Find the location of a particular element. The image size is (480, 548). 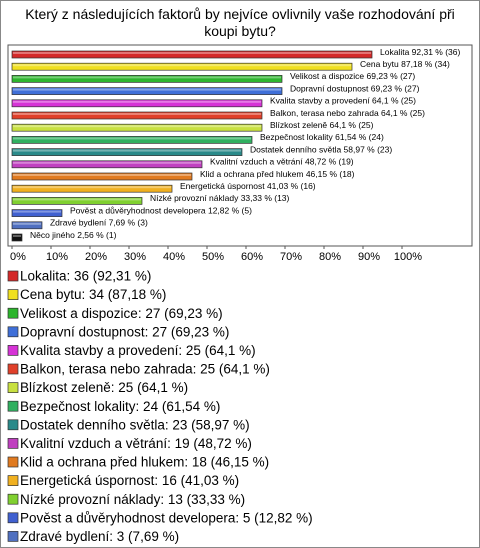

legend-label: Energetická úspornost: 16 (41,03 %) is located at coordinates (129, 480).